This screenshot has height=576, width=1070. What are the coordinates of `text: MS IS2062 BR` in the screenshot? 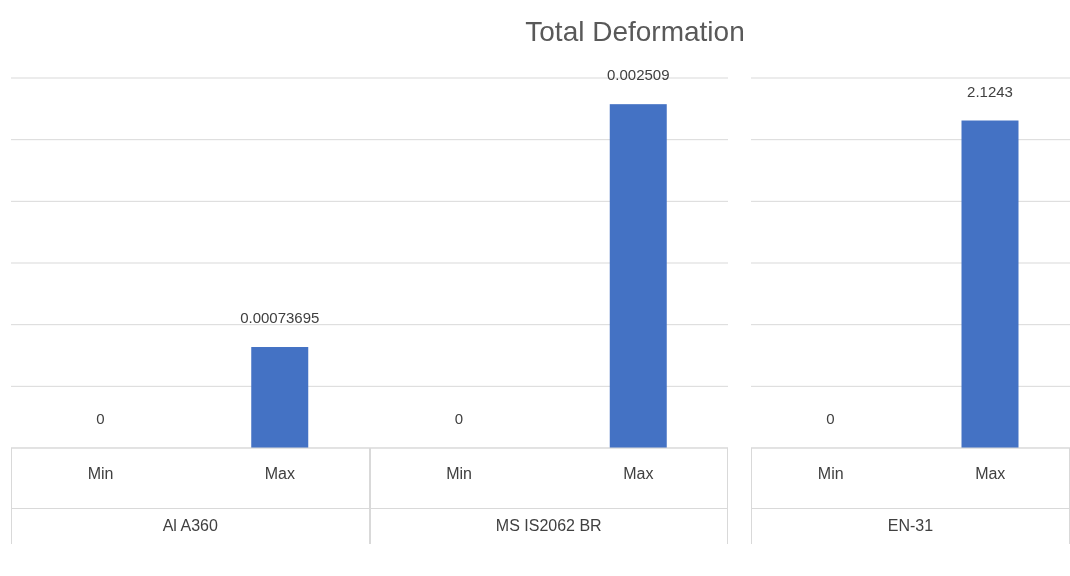 It's located at (548, 521).